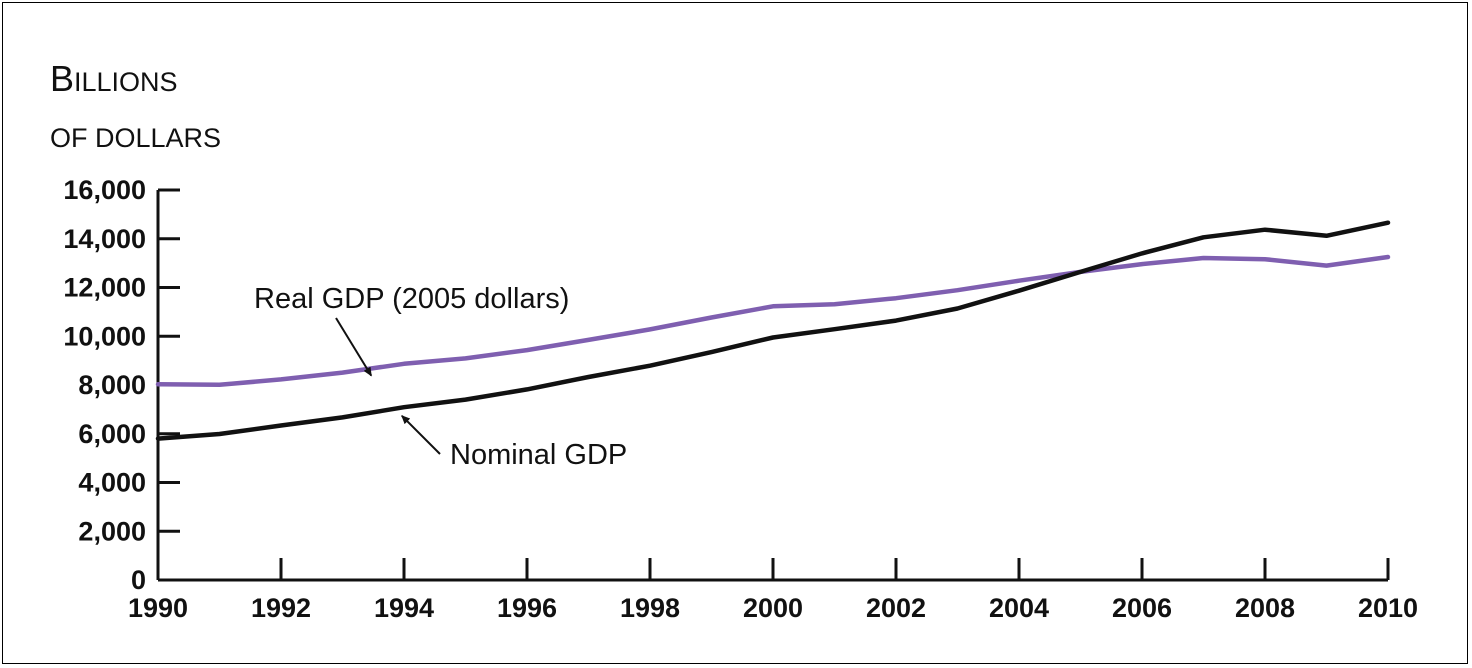  Describe the element at coordinates (138, 580) in the screenshot. I see `y-tick-label: 0` at that location.